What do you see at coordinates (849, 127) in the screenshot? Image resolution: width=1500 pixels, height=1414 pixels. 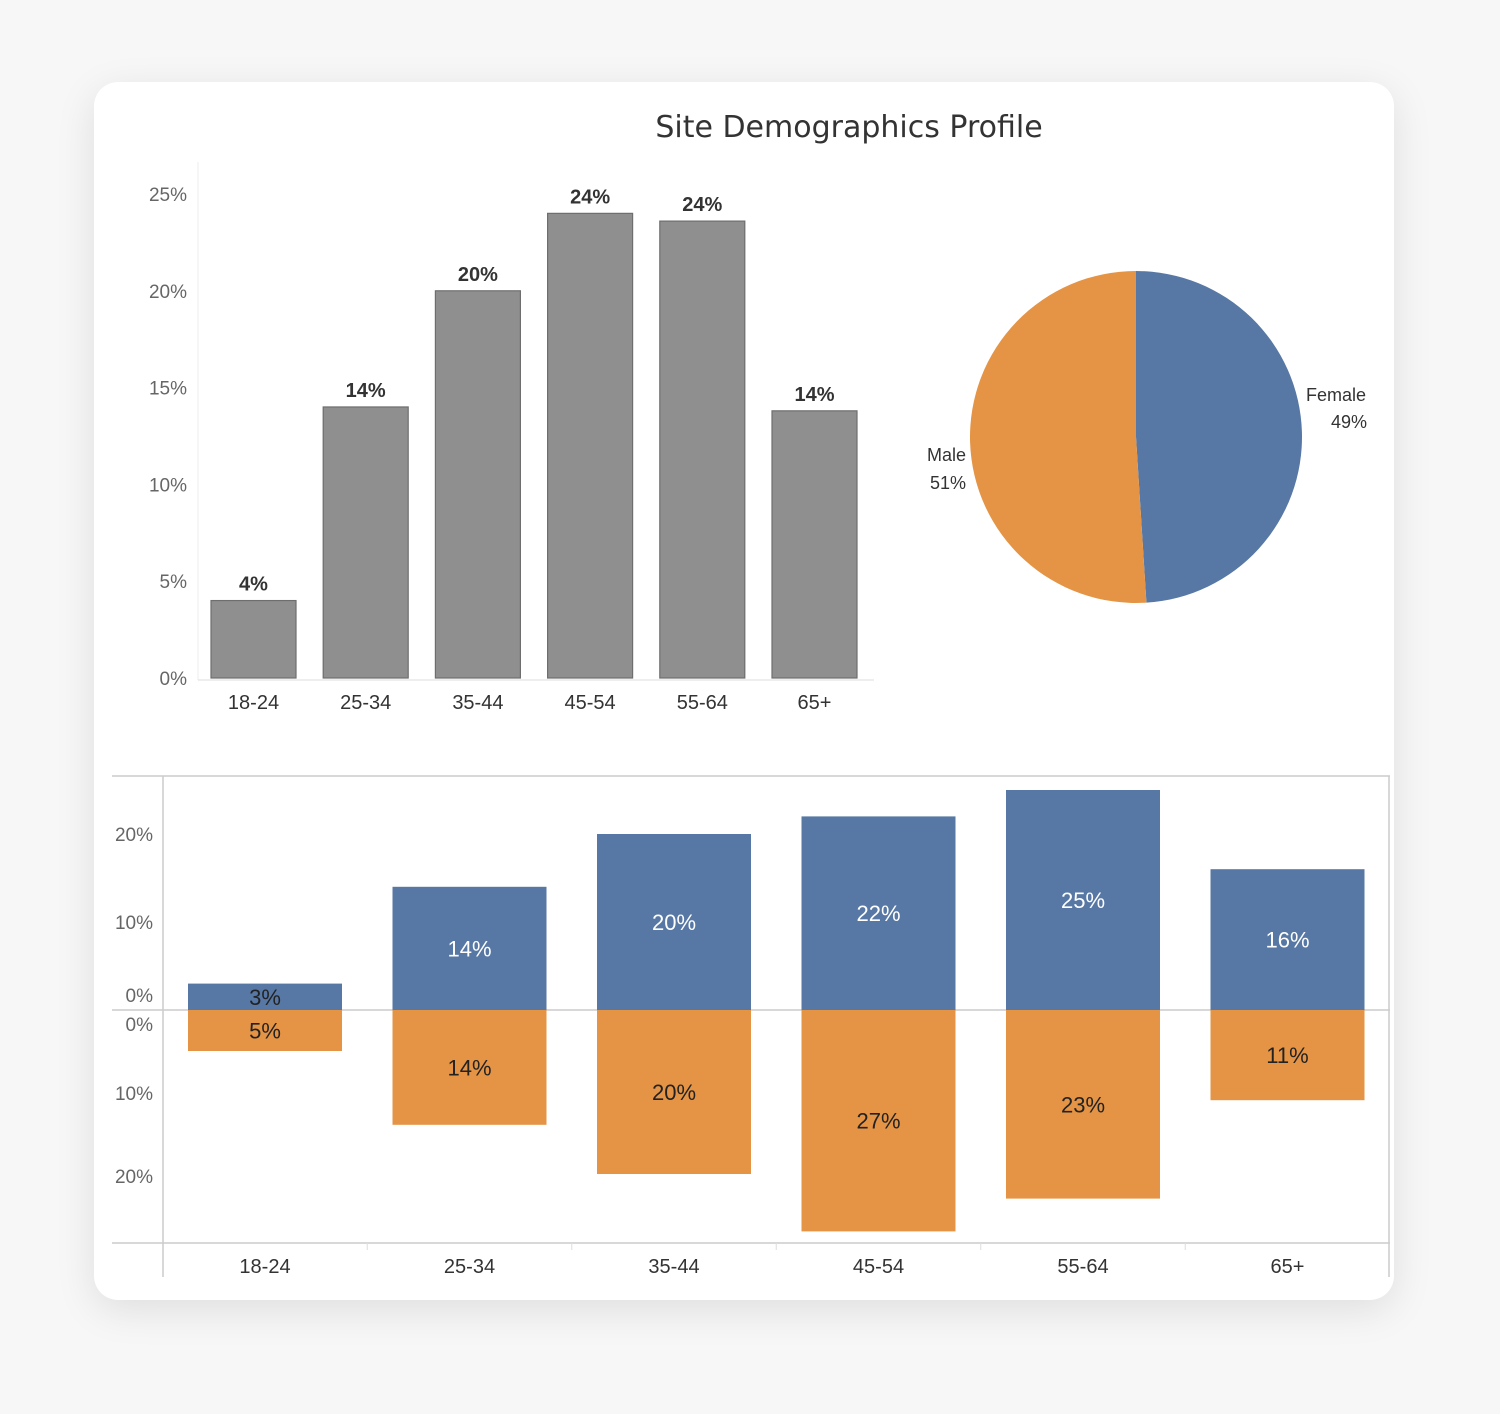 I see `dashboard-title: Site Demographics Profile` at bounding box center [849, 127].